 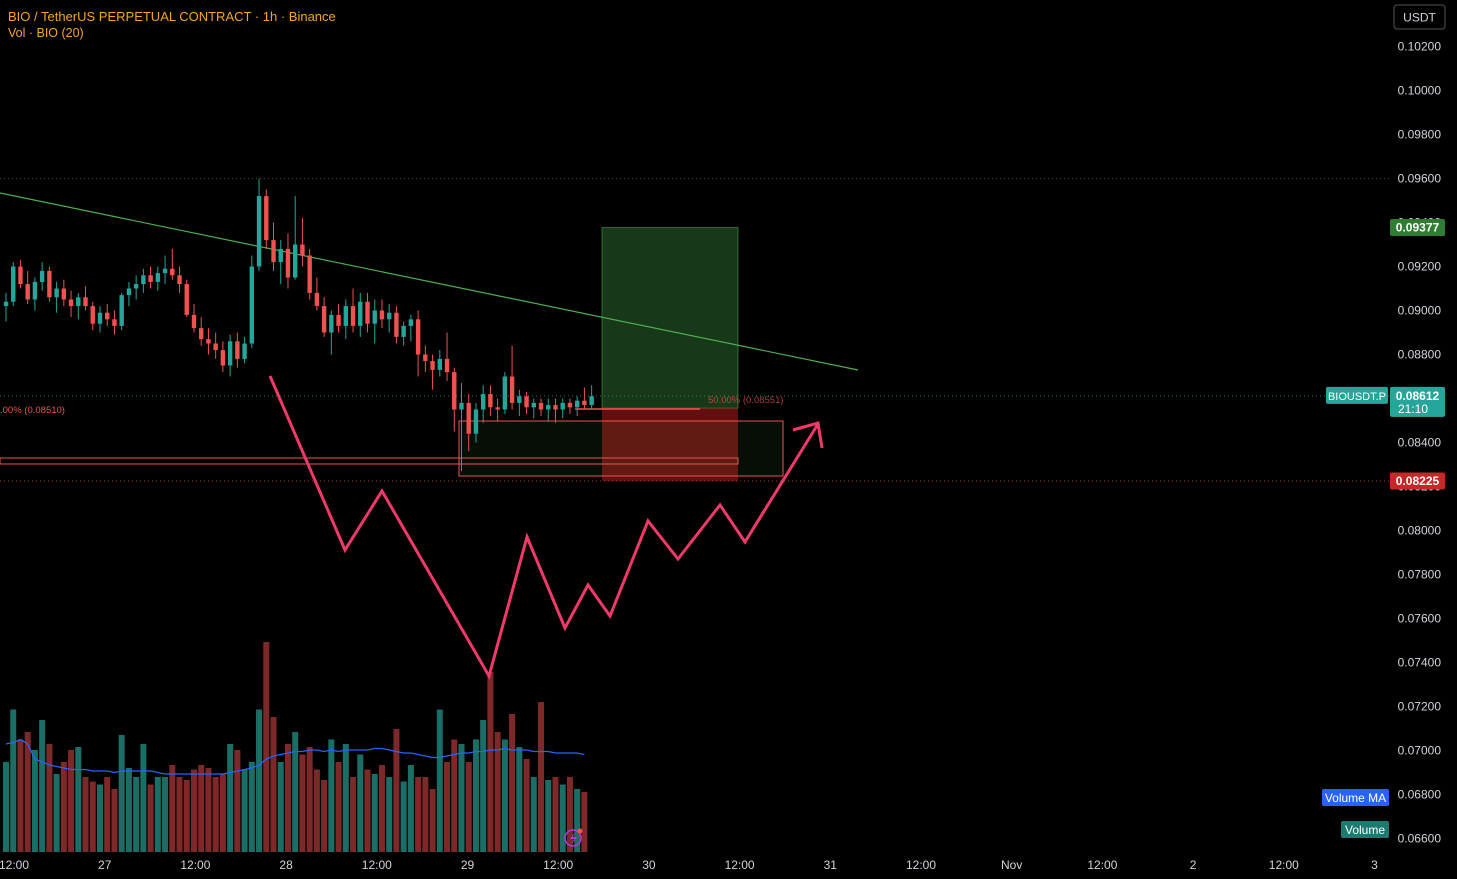 What do you see at coordinates (1420, 267) in the screenshot?
I see `price-tick-label: 0.09200` at bounding box center [1420, 267].